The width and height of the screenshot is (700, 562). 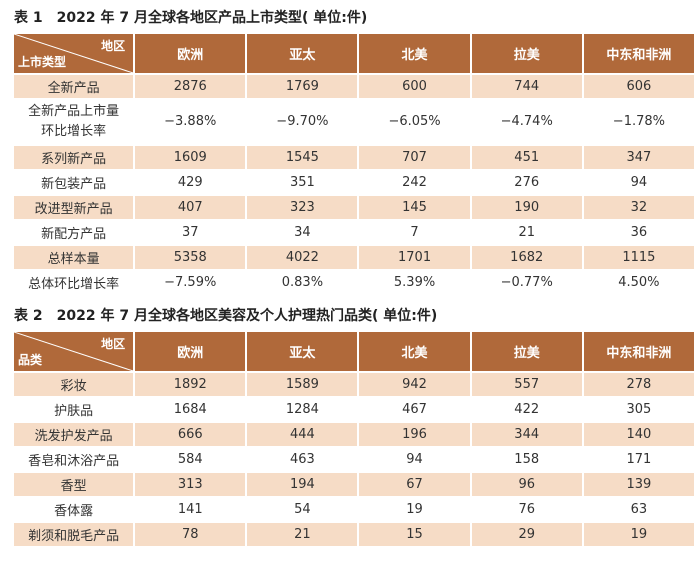 I want to click on table2-cell: 171, so click(x=639, y=460).